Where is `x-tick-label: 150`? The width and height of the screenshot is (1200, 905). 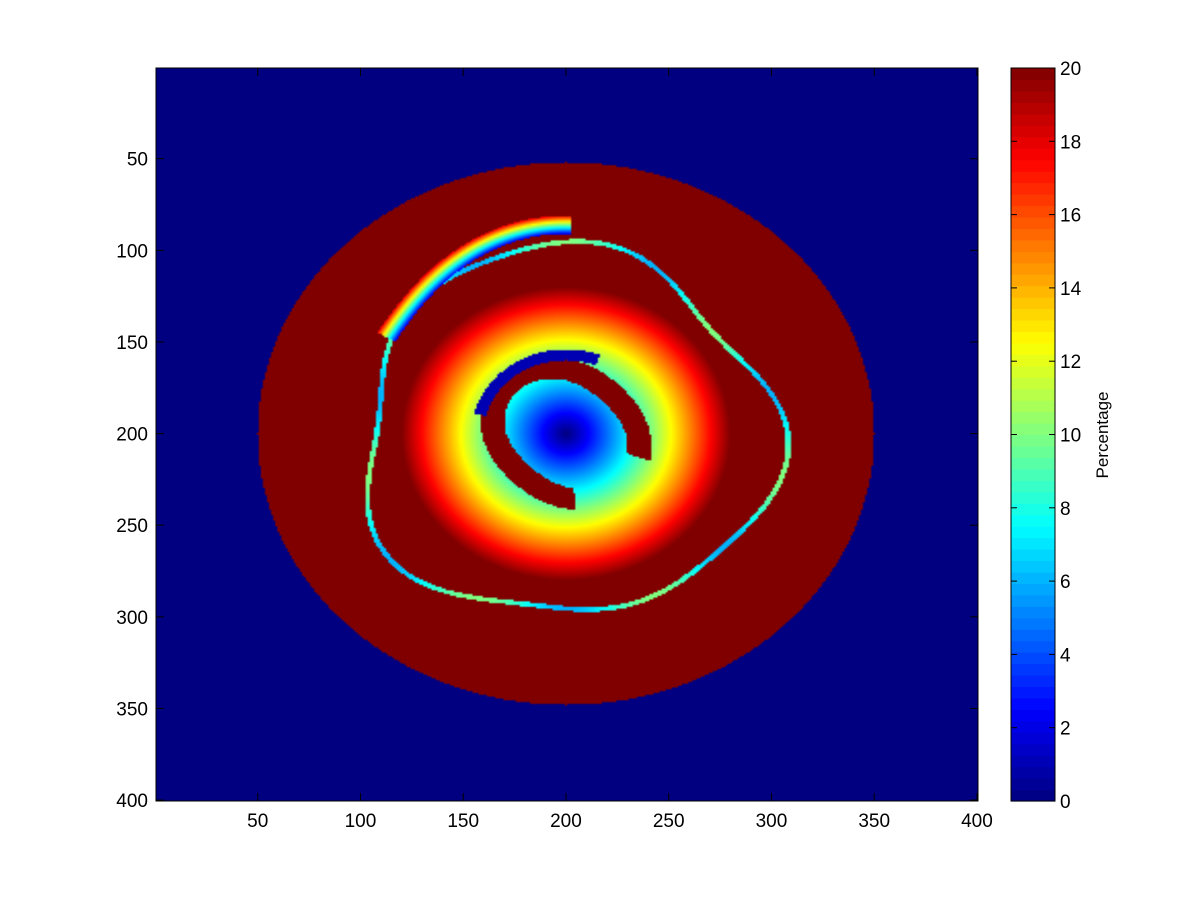 x-tick-label: 150 is located at coordinates (463, 821).